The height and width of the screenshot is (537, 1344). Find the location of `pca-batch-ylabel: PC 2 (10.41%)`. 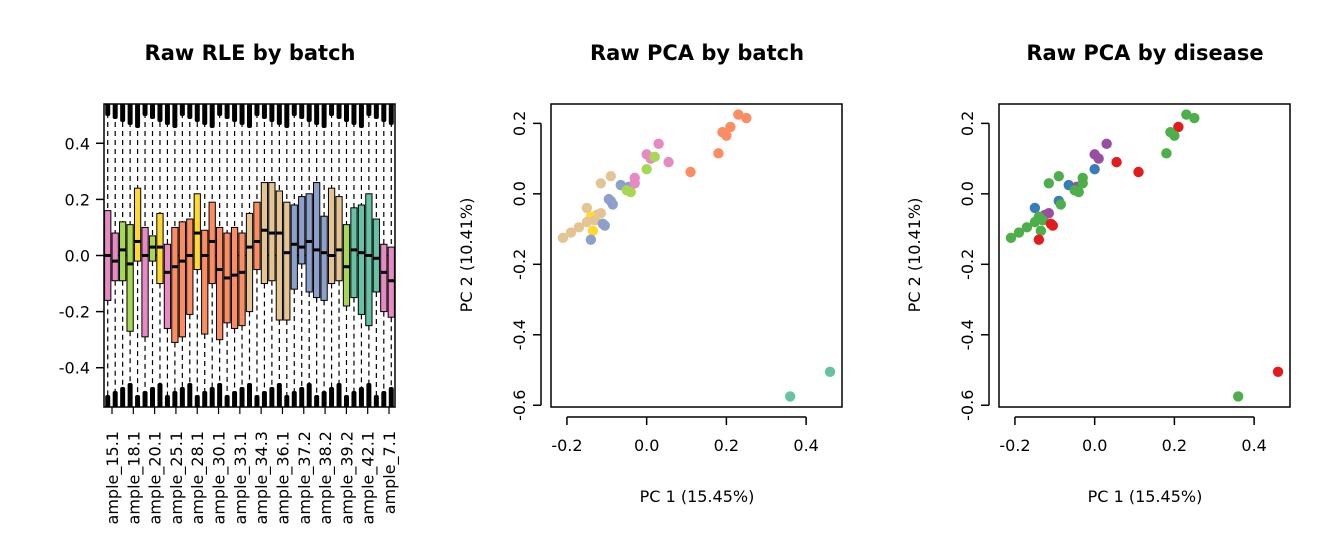

pca-batch-ylabel: PC 2 (10.41%) is located at coordinates (466, 255).